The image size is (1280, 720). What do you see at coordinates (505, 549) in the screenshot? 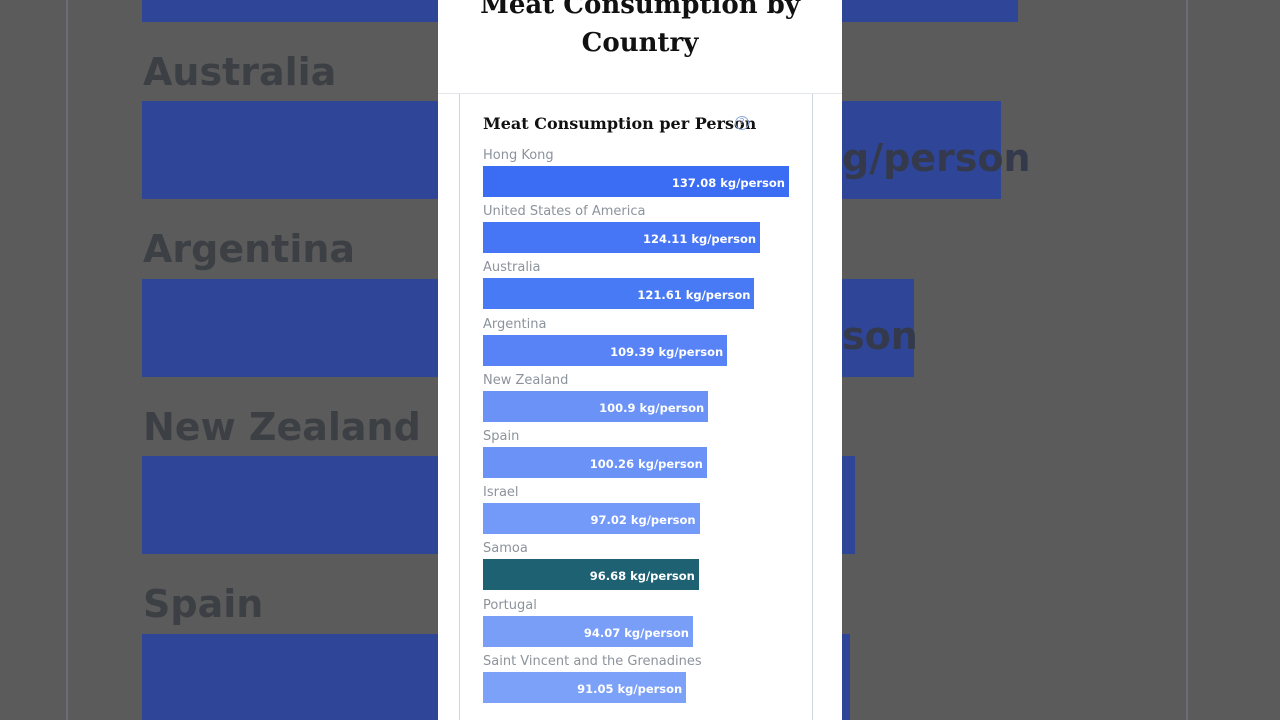
I see `country-label: Samoa` at bounding box center [505, 549].